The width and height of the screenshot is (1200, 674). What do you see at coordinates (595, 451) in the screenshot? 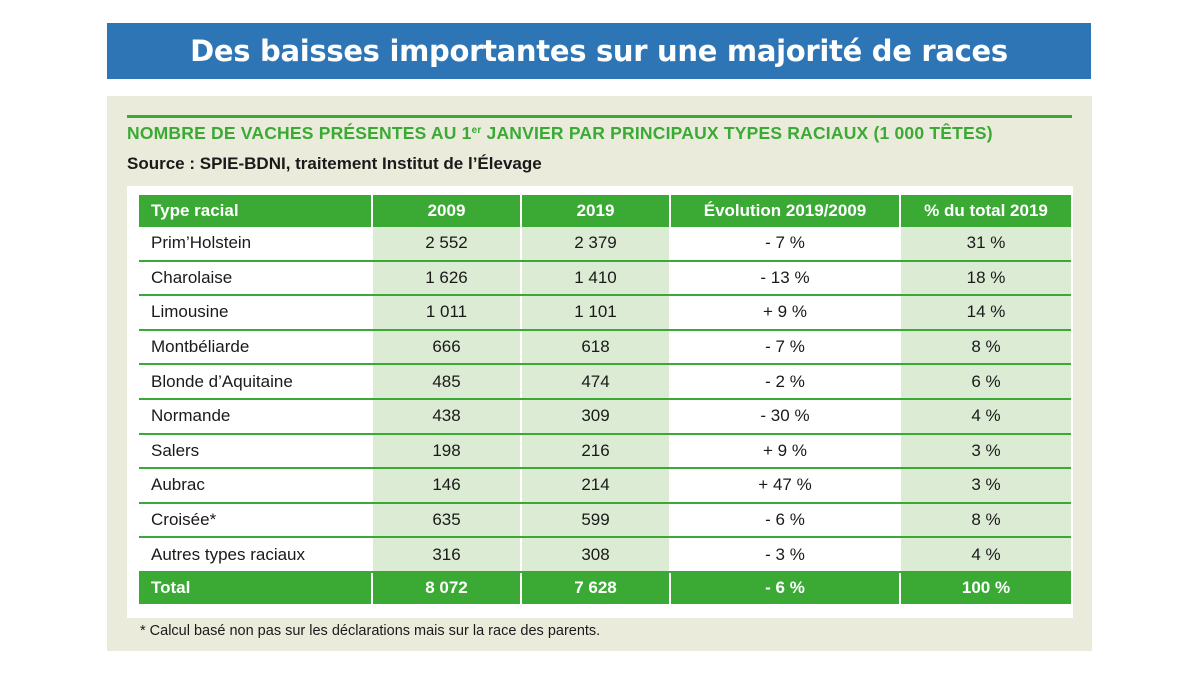
I see `cell-2019: 216` at bounding box center [595, 451].